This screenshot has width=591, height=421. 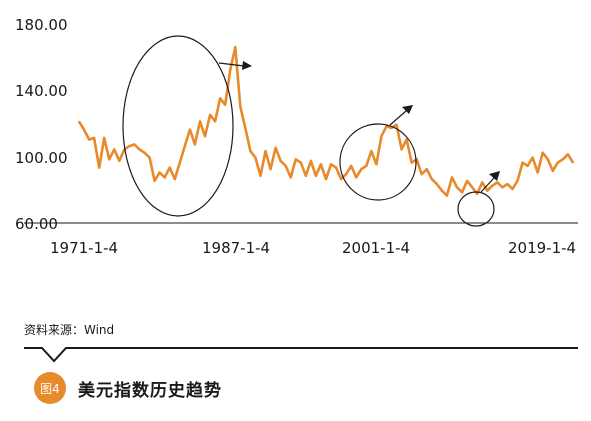 I want to click on x-tick-label: 1971-1-4, so click(x=84, y=248).